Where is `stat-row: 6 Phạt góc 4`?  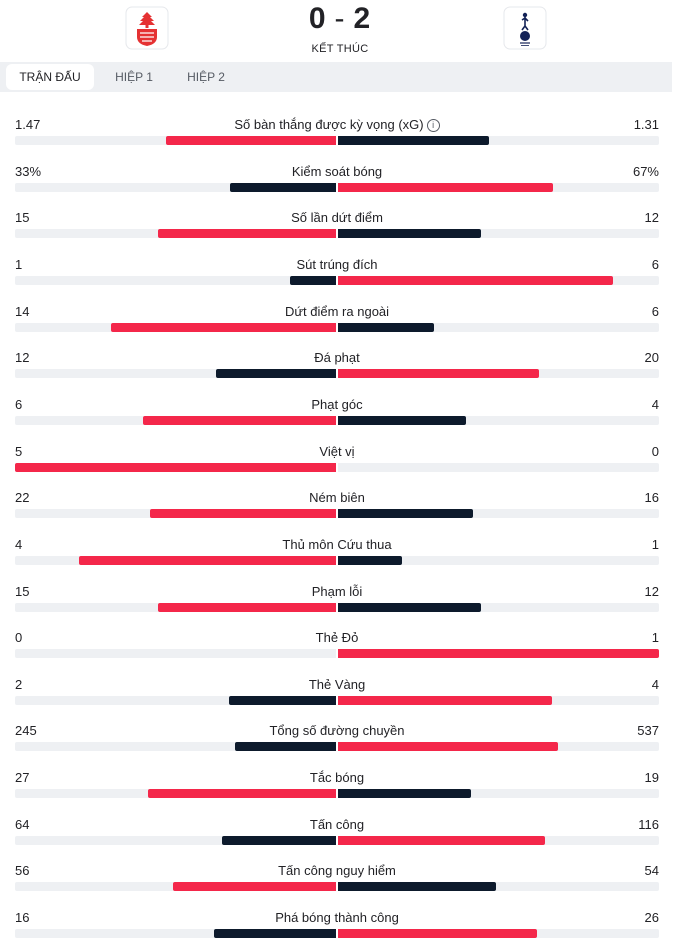 stat-row: 6 Phạt góc 4 is located at coordinates (337, 417).